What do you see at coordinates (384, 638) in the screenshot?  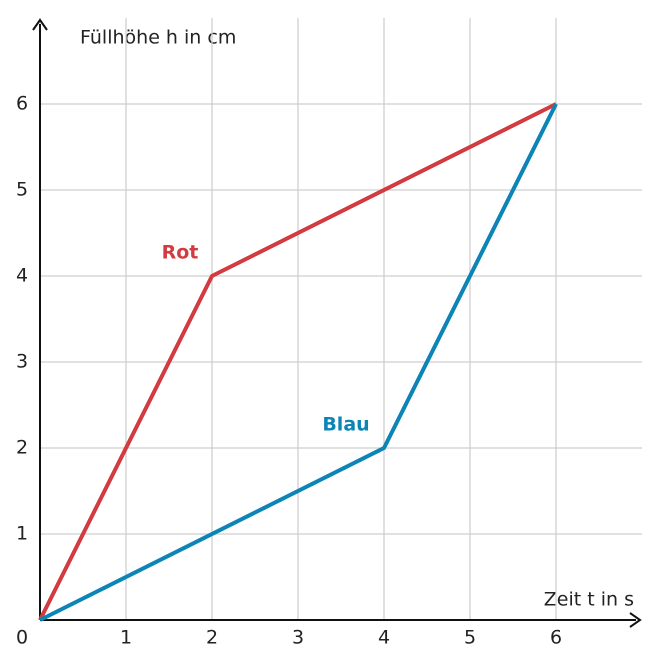 I see `x-tick-label: 4` at bounding box center [384, 638].